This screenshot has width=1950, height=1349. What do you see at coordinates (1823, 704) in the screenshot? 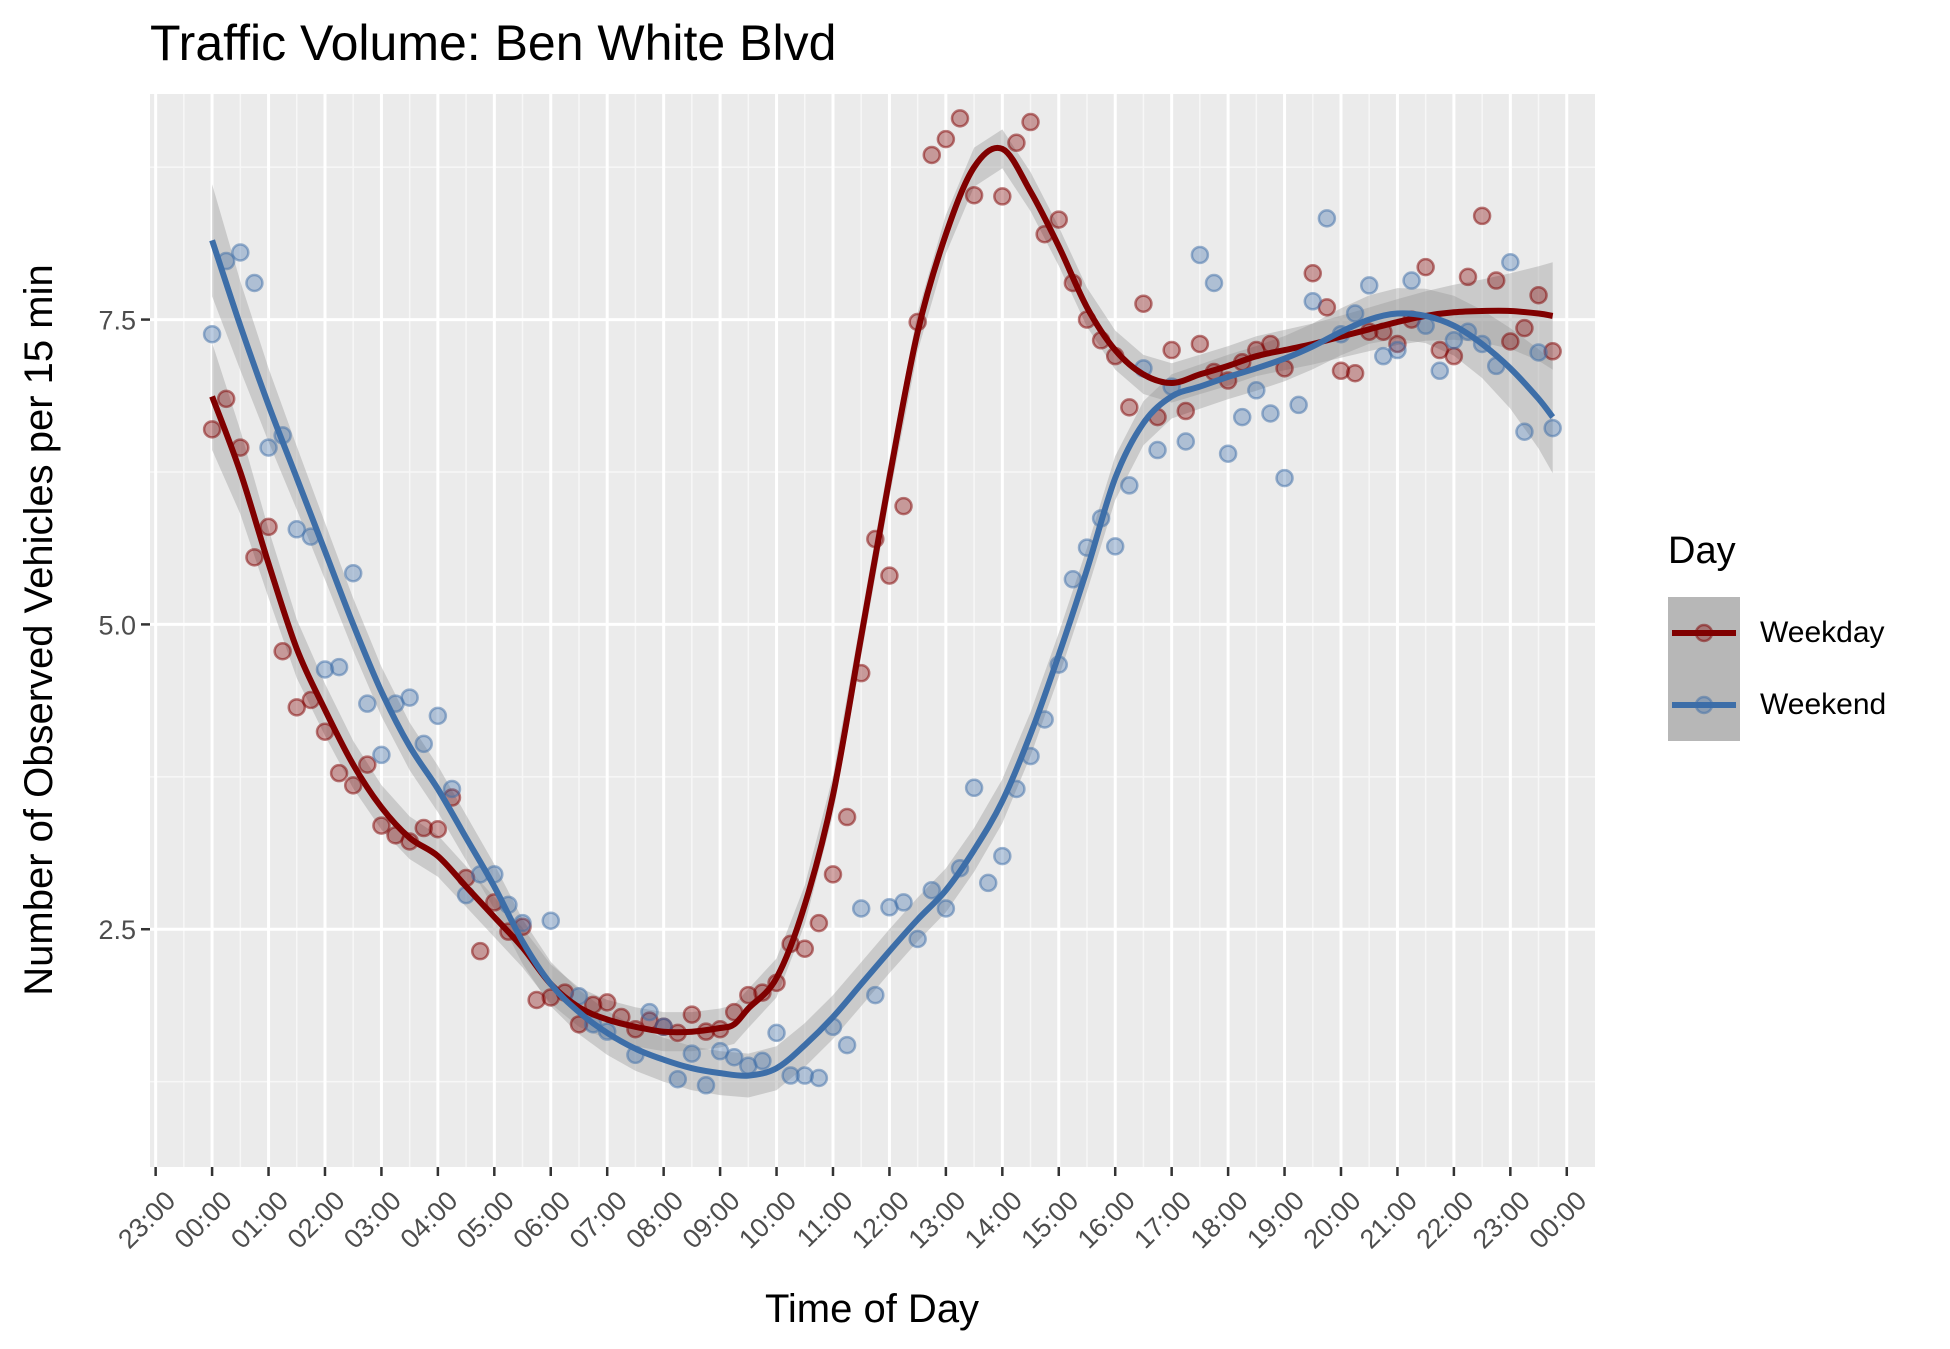
I see `legend-label-weekend: Weekend` at bounding box center [1823, 704].